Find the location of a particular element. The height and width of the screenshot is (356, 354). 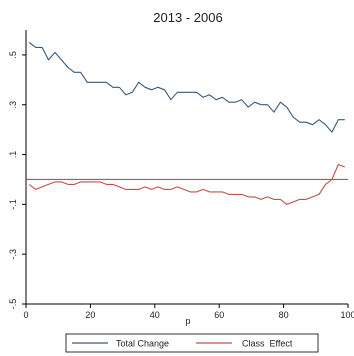

legend-label: Class Effect is located at coordinates (267, 344).